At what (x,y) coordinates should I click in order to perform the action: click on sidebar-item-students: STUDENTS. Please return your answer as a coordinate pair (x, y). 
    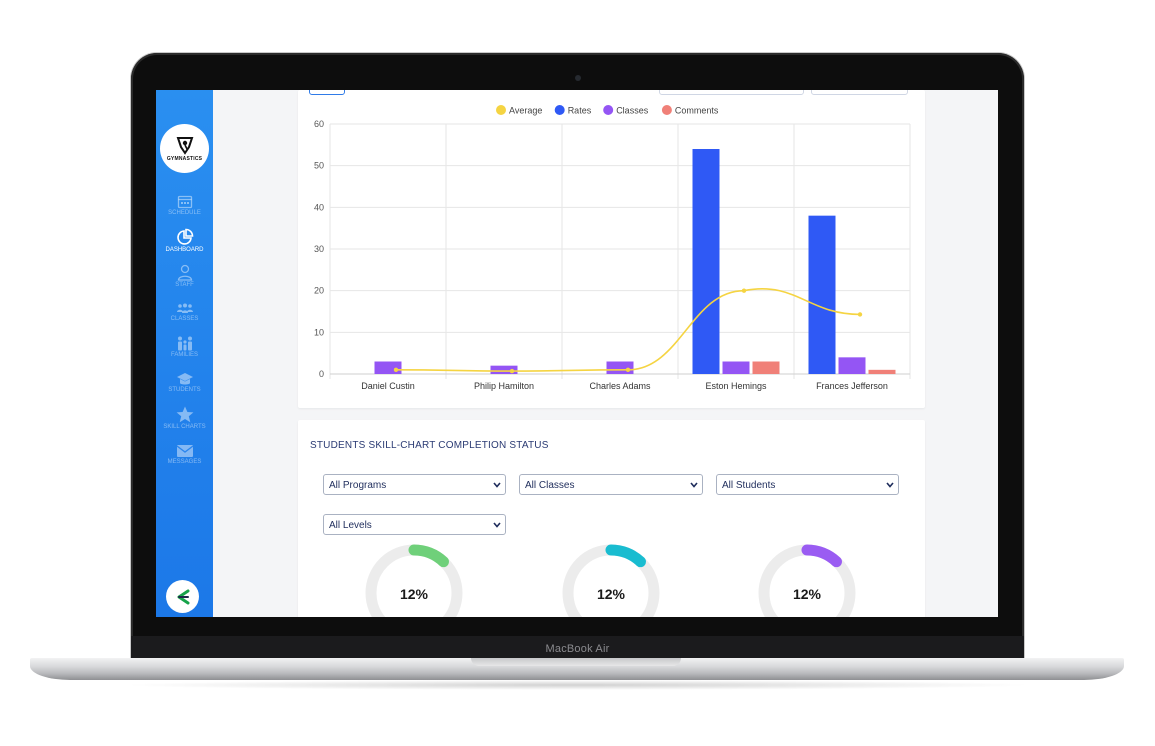
    Looking at the image, I should click on (184, 382).